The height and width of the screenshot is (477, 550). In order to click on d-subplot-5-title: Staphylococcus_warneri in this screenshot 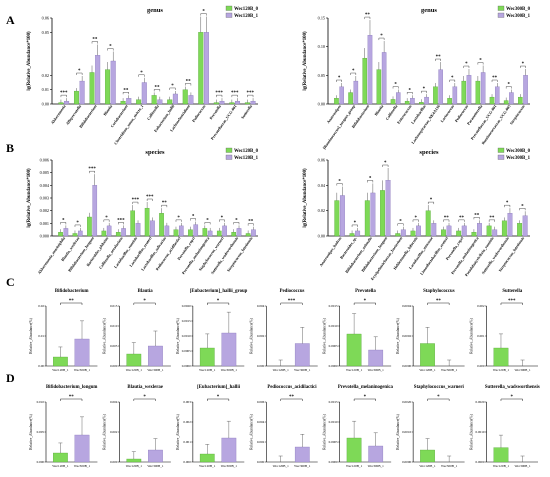, I will do `click(439, 387)`.